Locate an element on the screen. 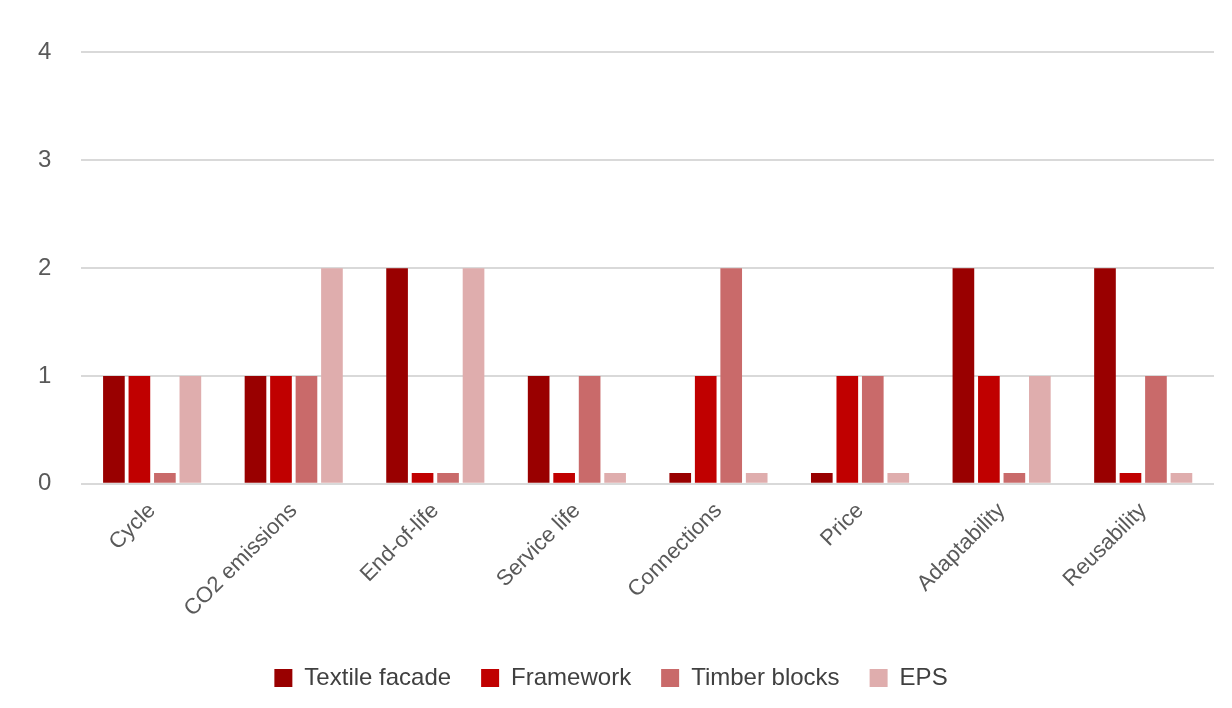  y-tick-label: 3 is located at coordinates (44, 158).